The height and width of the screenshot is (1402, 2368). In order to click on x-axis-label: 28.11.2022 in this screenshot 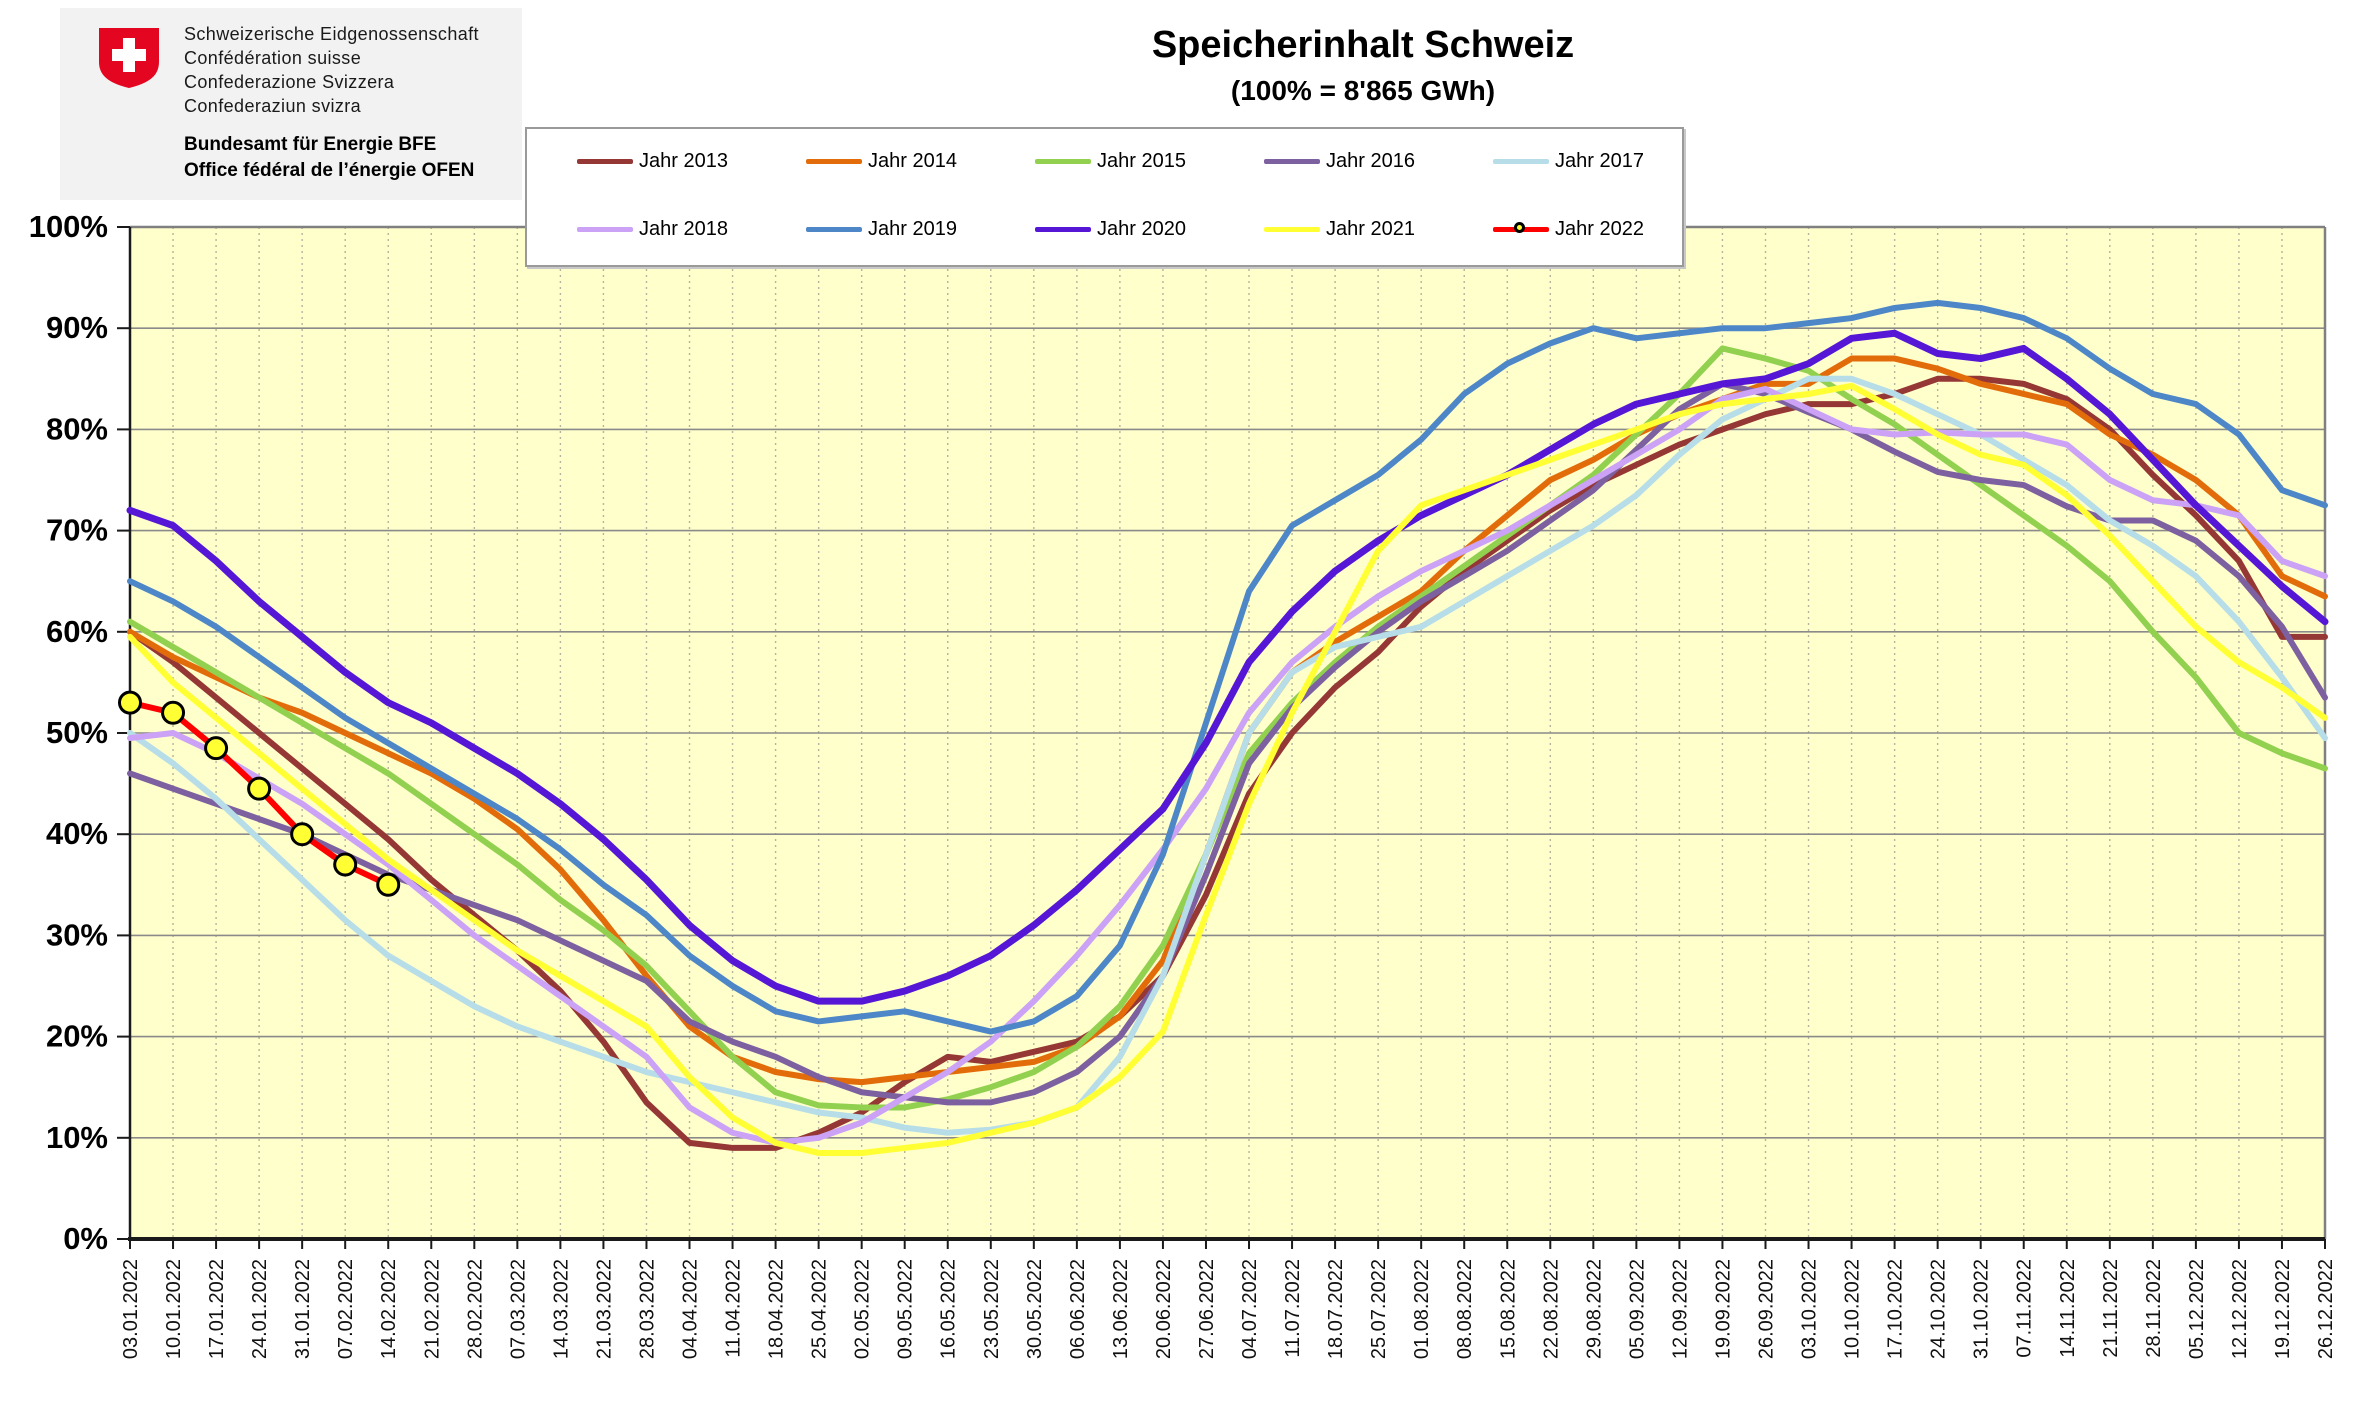, I will do `click(2154, 1308)`.